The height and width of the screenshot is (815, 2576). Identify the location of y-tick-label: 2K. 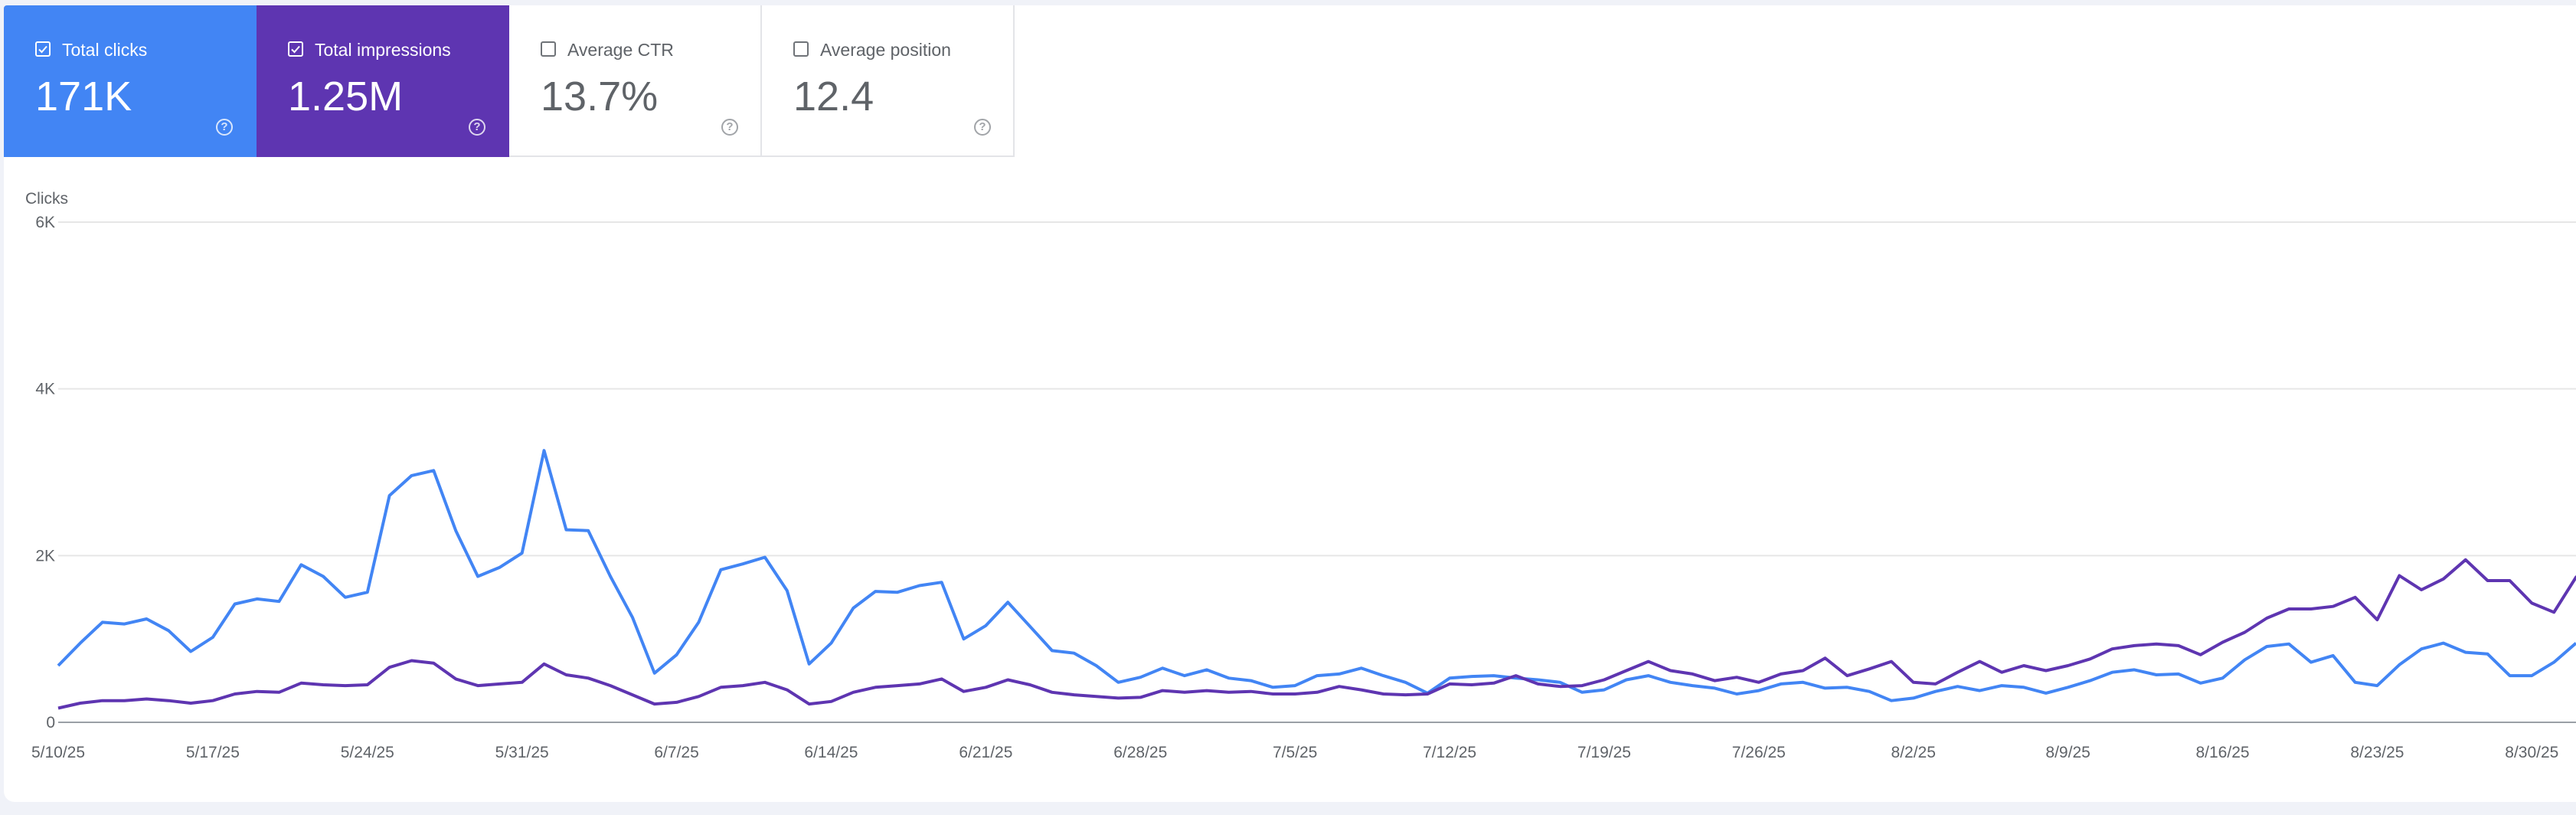
(45, 556).